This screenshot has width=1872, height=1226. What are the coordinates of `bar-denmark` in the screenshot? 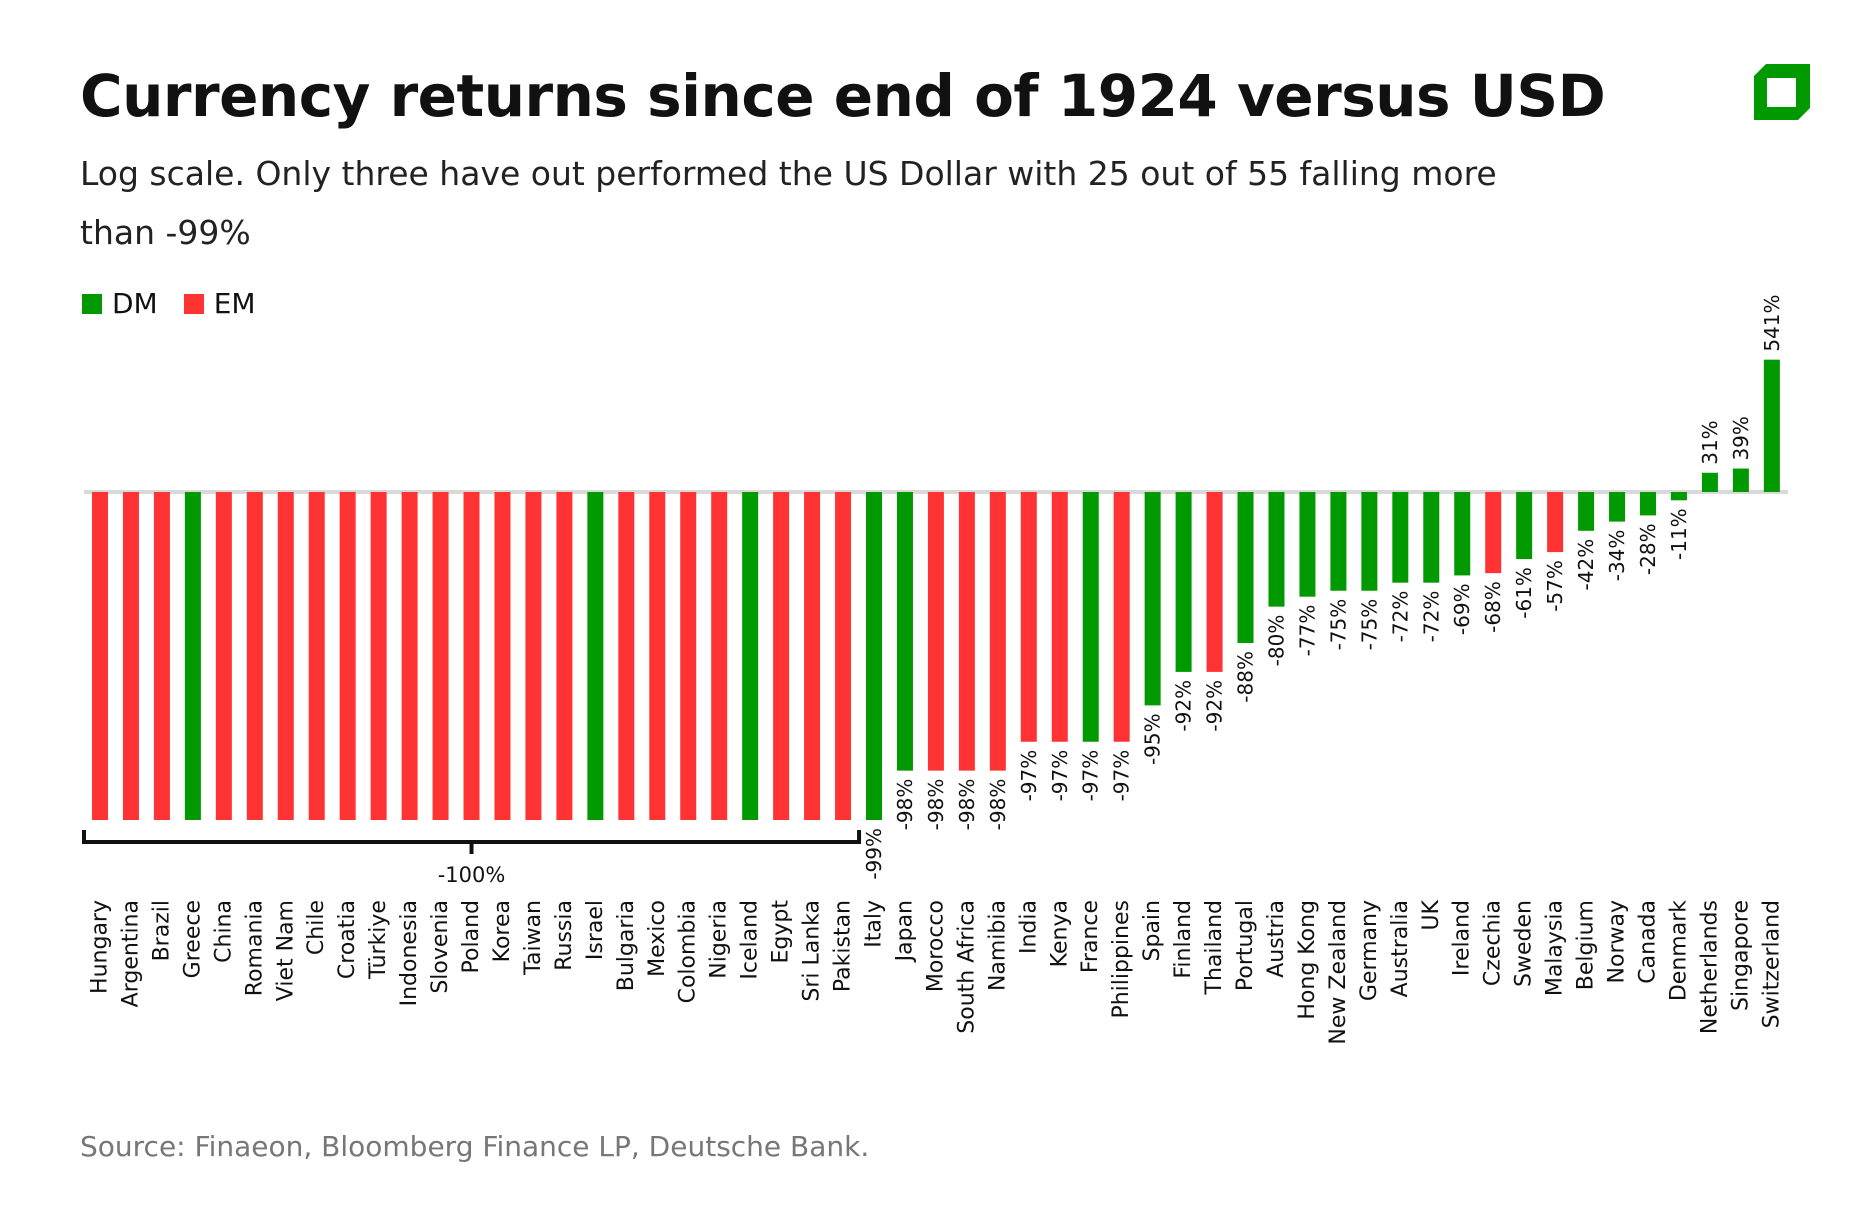 It's located at (1678, 496).